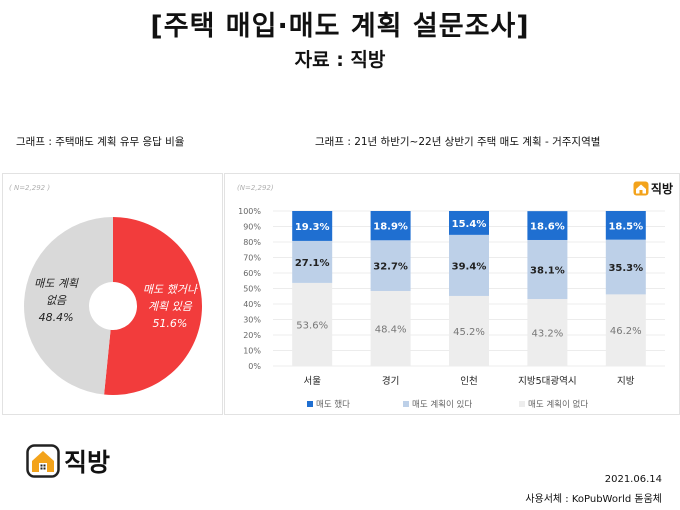  I want to click on page-subtitle: 자료 : 직방, so click(340, 60).